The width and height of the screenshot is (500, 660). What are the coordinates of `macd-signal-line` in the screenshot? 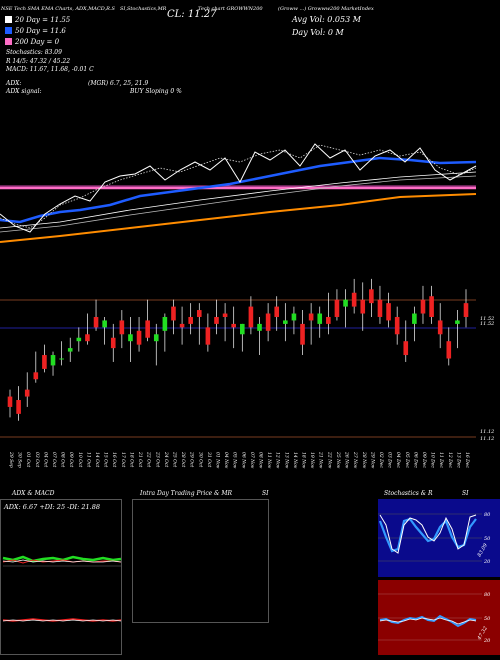 It's located at (62, 620).